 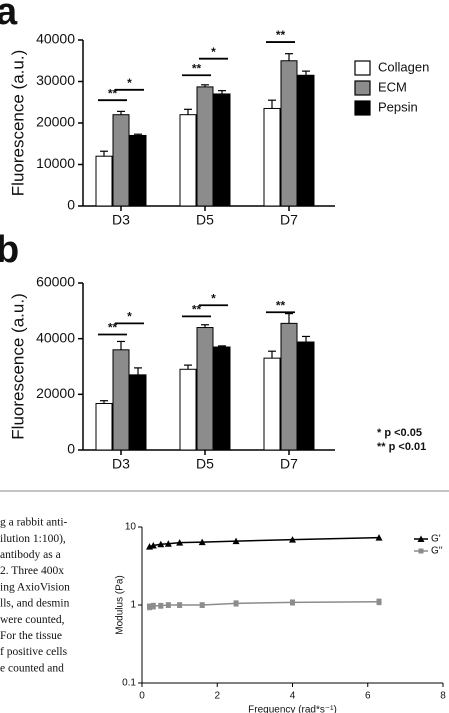 I want to click on paper-line: For the tissue, so click(x=31, y=636).